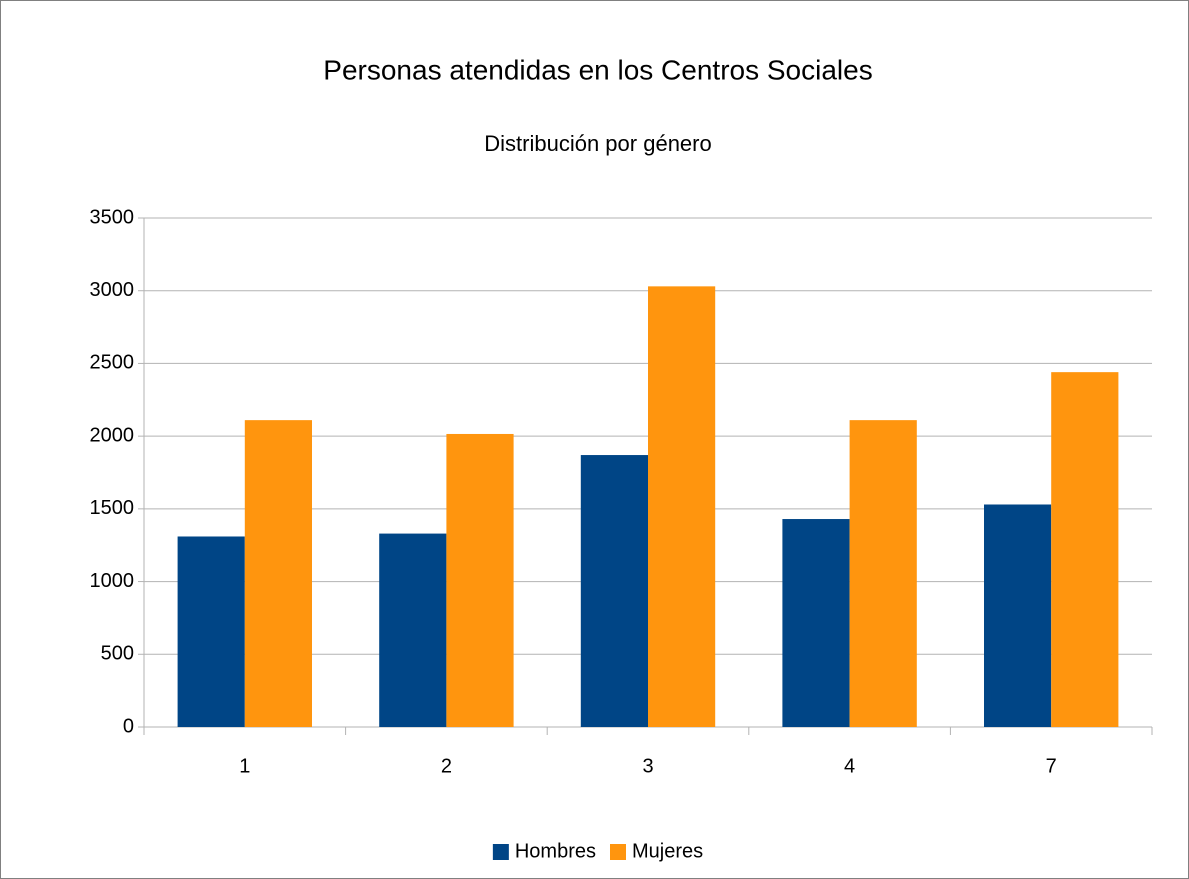 The height and width of the screenshot is (879, 1189). What do you see at coordinates (112, 435) in the screenshot?
I see `y-tick-label: 2000` at bounding box center [112, 435].